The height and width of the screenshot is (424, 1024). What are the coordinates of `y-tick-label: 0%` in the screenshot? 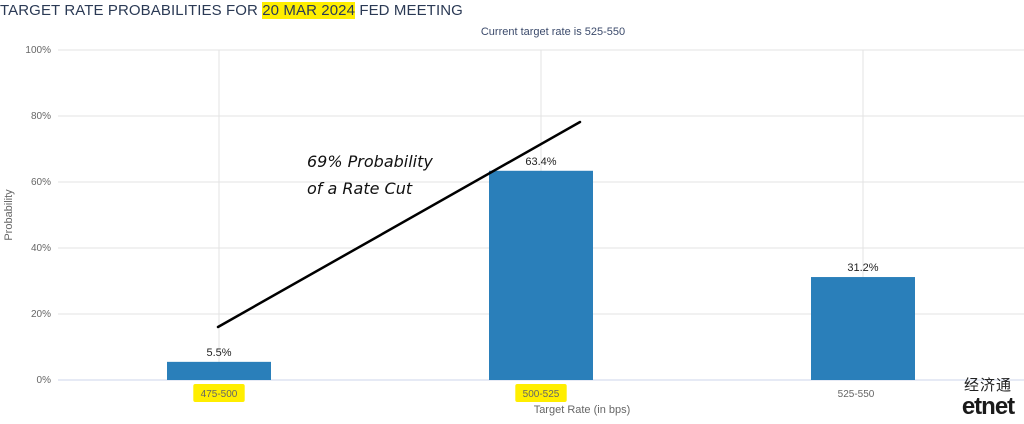 It's located at (44, 380).